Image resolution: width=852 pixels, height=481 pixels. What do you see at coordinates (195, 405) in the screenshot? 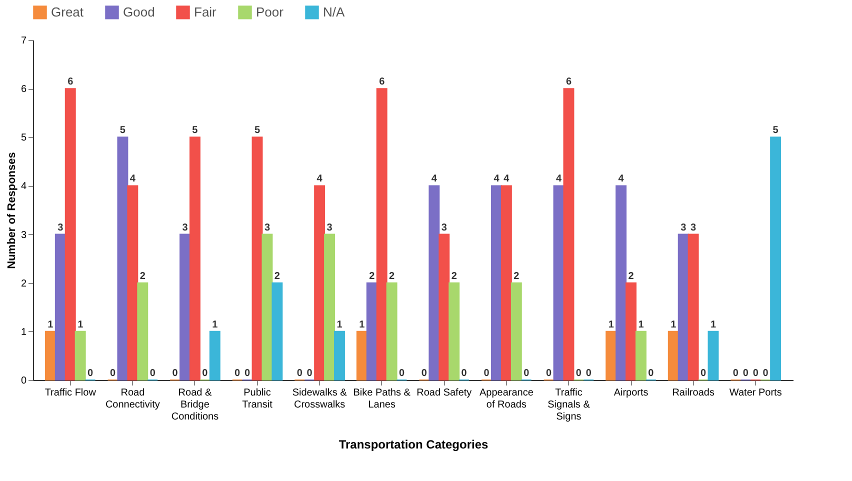
I see `x-tick-label: Road & Bridge Conditions` at bounding box center [195, 405].